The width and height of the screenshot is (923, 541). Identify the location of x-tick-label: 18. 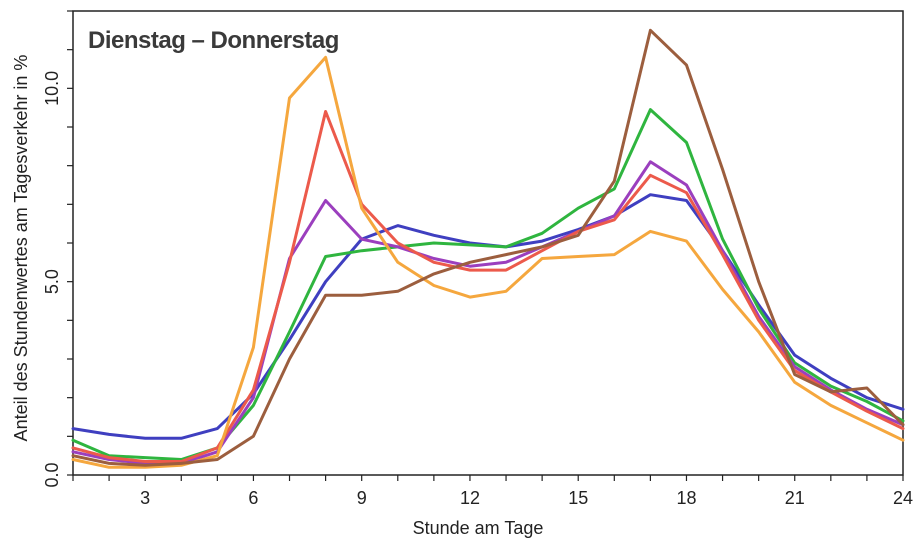
(686, 498).